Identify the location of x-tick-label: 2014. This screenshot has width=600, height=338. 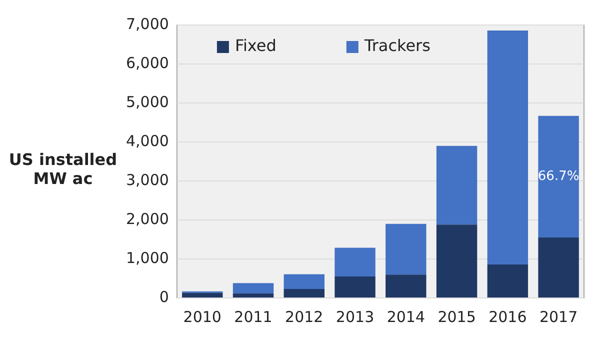
(406, 317).